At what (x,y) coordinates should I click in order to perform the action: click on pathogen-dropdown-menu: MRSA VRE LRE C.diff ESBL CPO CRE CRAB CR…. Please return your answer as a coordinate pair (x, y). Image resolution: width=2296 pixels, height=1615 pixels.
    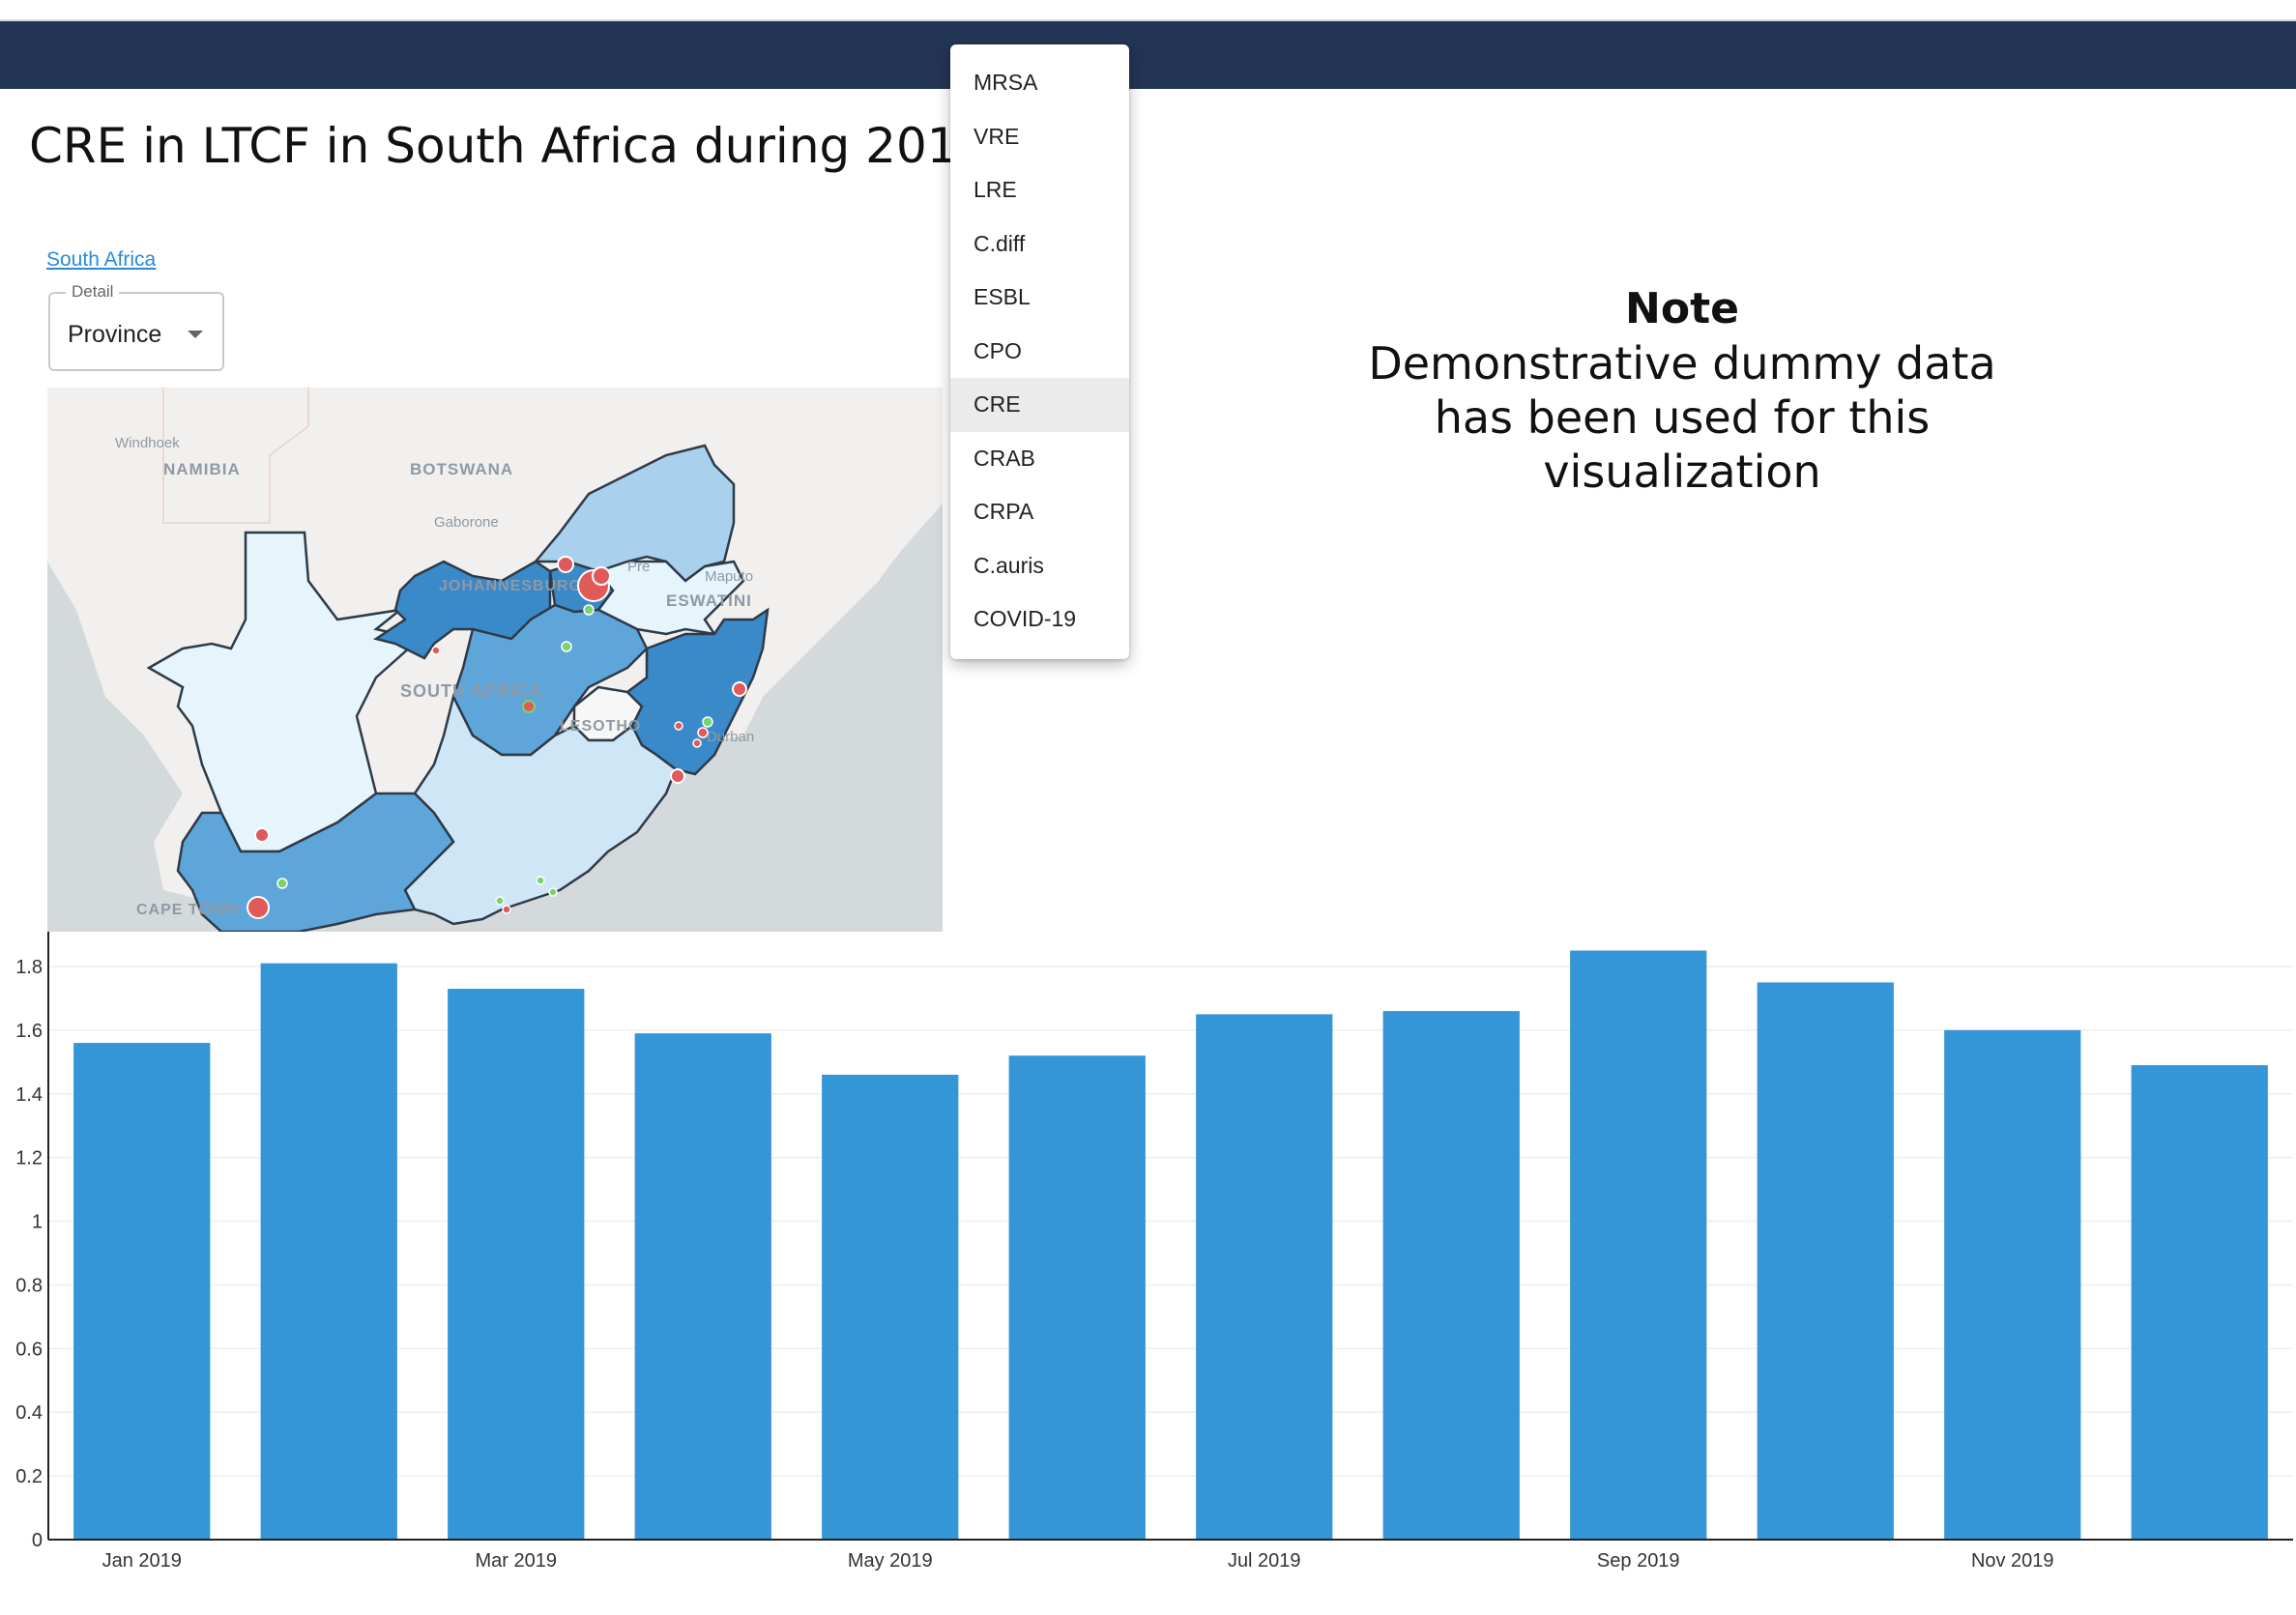
    Looking at the image, I should click on (1039, 351).